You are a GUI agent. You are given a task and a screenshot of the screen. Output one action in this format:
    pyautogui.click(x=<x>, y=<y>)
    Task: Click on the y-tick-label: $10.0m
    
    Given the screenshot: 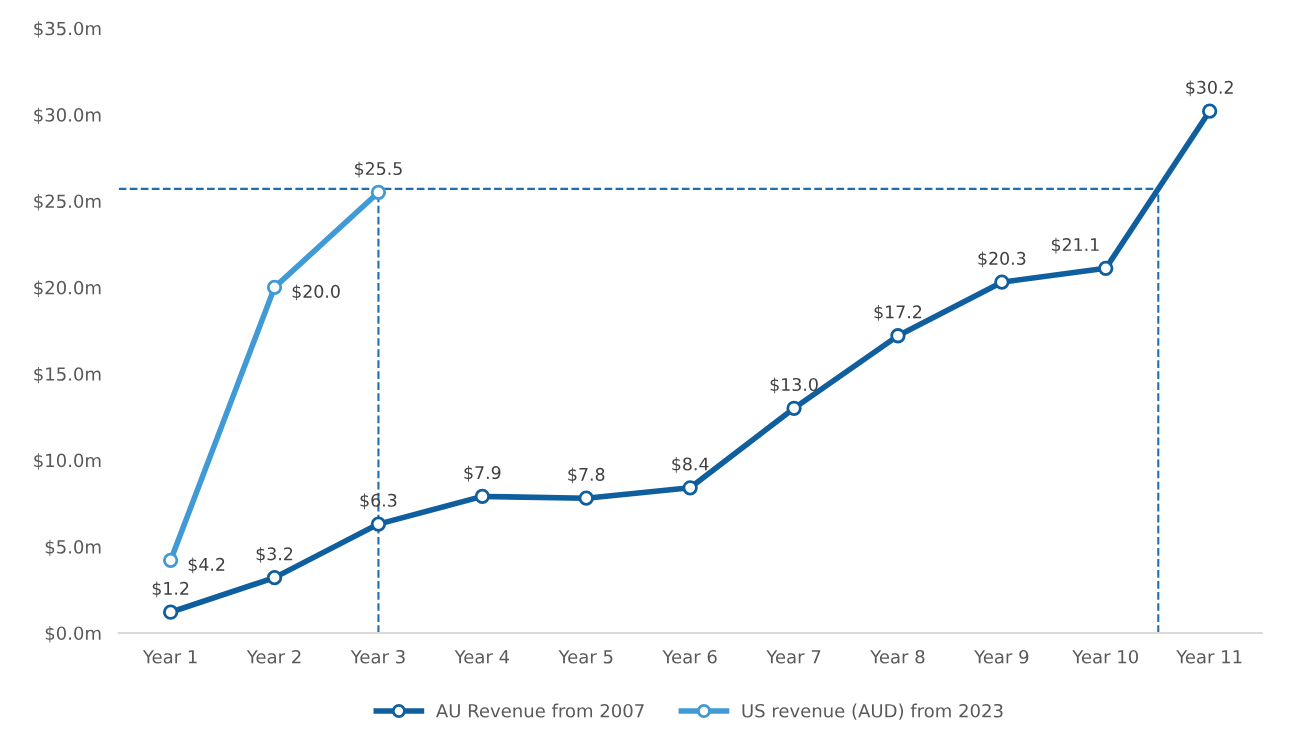 What is the action you would take?
    pyautogui.click(x=67, y=461)
    